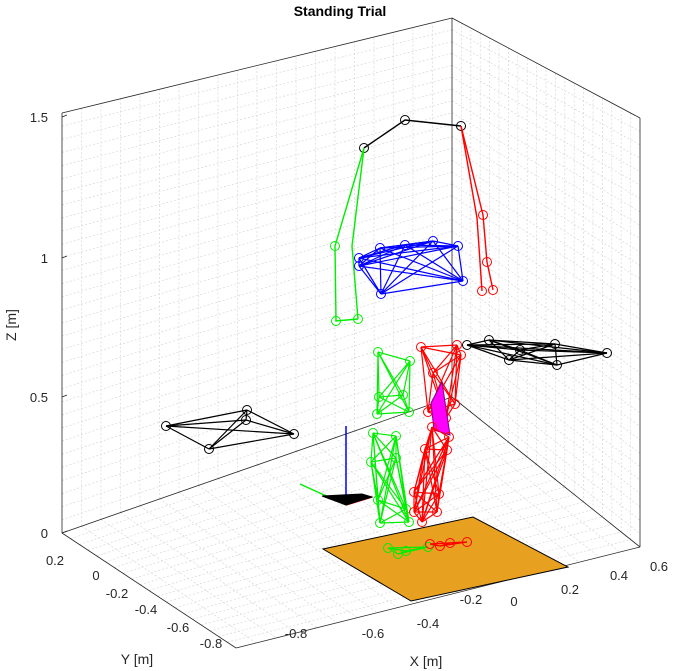 The image size is (681, 671). Describe the element at coordinates (296, 633) in the screenshot. I see `x-tick-label: -0.8` at that location.